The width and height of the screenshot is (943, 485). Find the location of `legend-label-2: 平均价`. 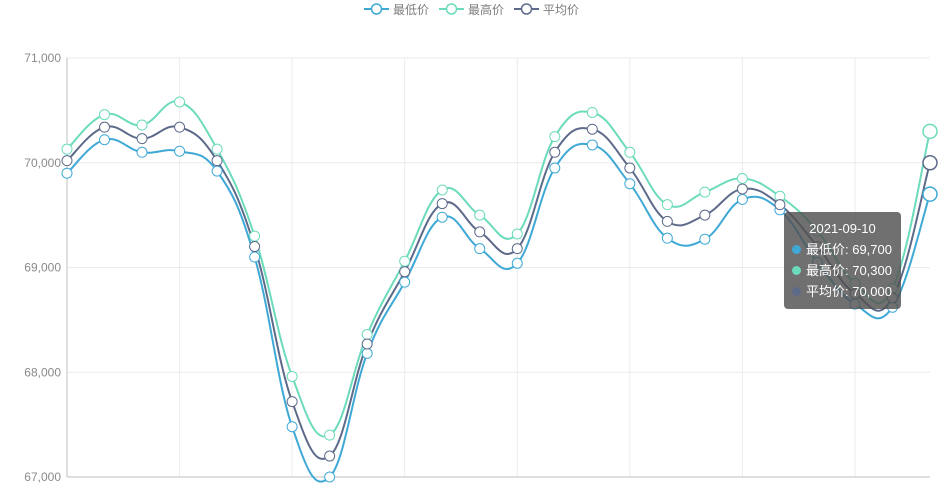

legend-label-2: 平均价 is located at coordinates (561, 9).